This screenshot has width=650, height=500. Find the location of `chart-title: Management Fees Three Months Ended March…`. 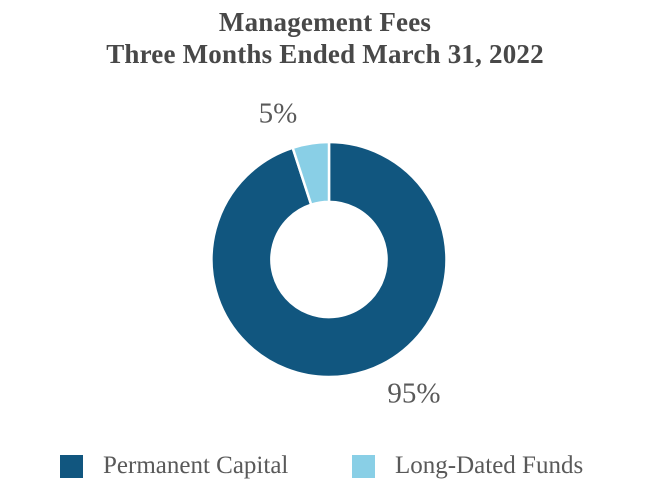

chart-title: Management Fees Three Months Ended March… is located at coordinates (325, 38).